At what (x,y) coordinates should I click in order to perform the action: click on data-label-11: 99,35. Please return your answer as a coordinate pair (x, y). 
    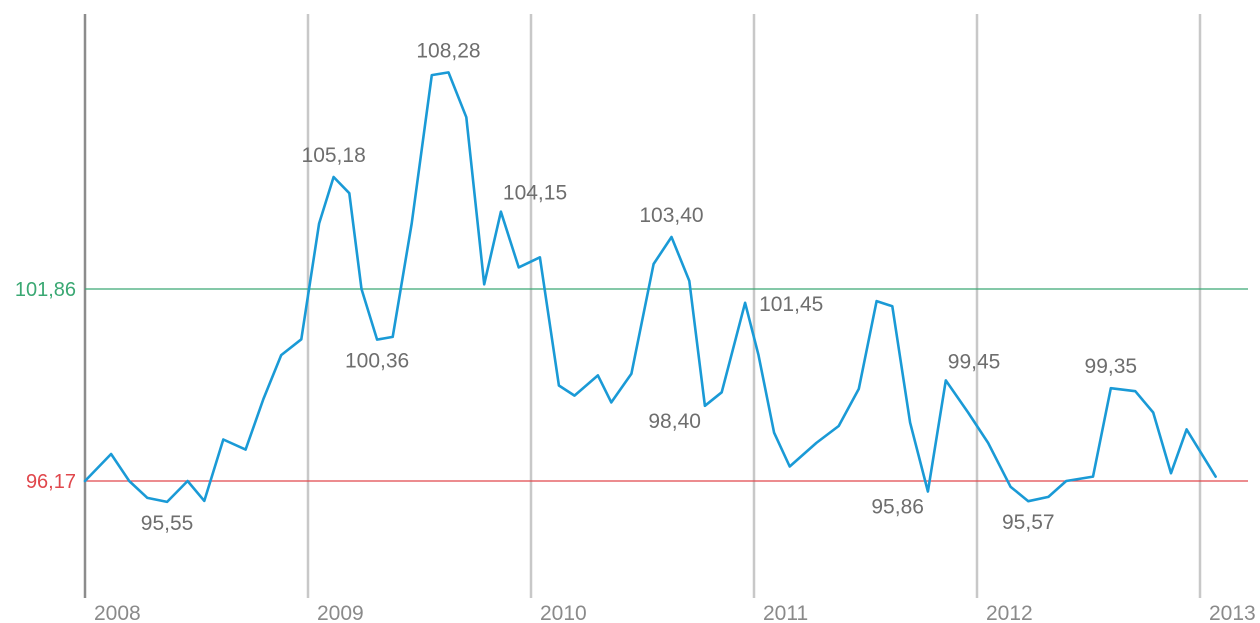
    Looking at the image, I should click on (1111, 366).